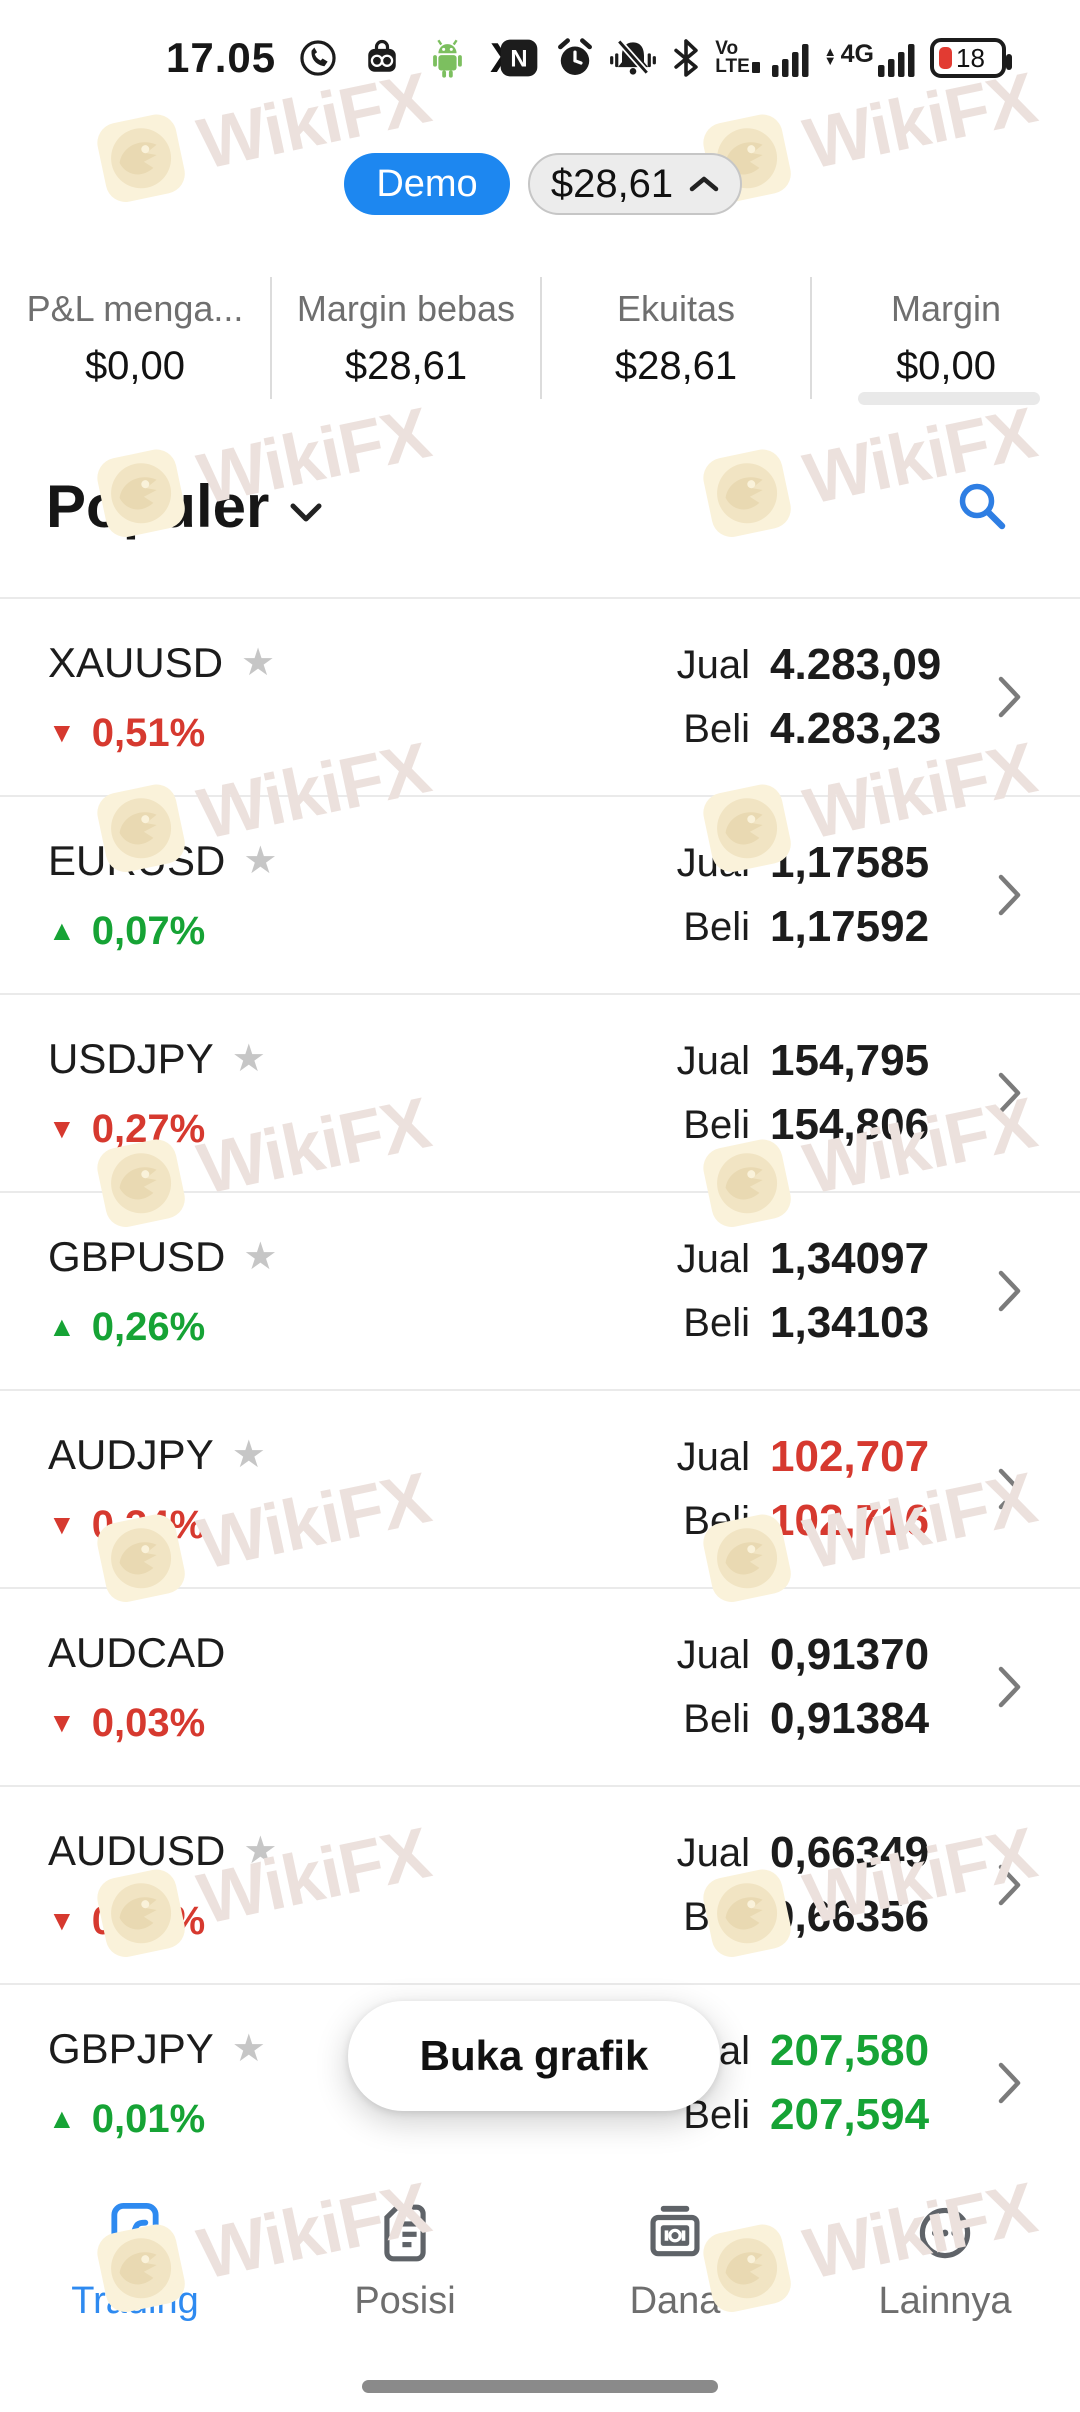  What do you see at coordinates (850, 1520) in the screenshot?
I see `buy-price: 102,716` at bounding box center [850, 1520].